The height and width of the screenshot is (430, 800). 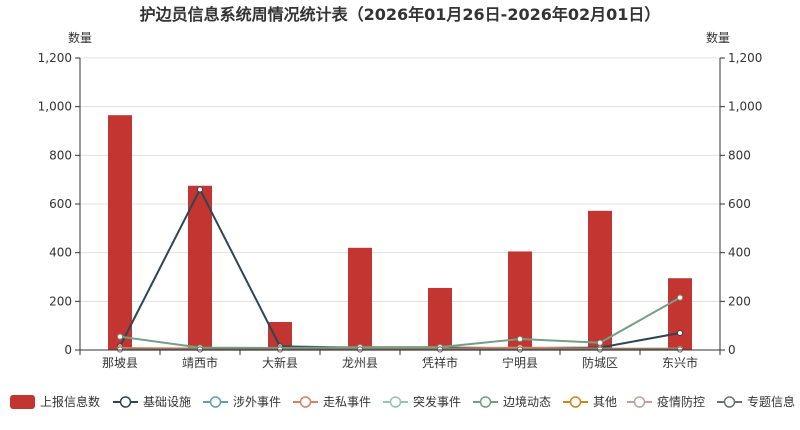 I want to click on y-tick-label-left: 0, so click(x=68, y=350).